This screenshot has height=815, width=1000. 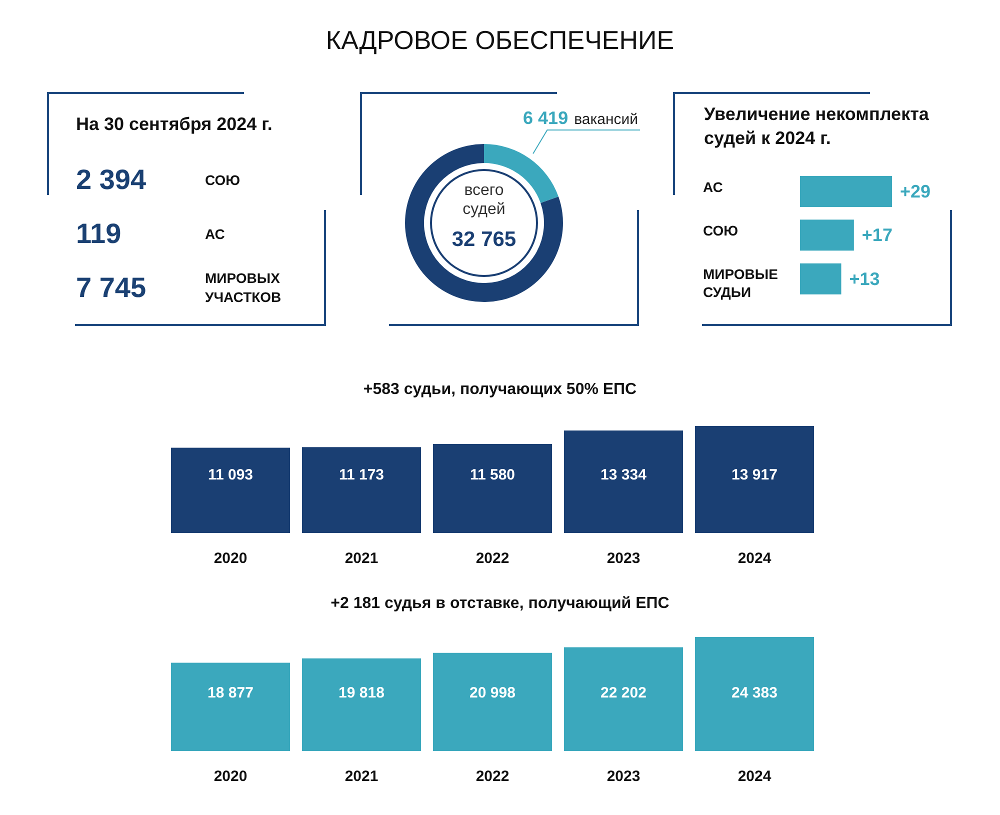 What do you see at coordinates (493, 693) in the screenshot?
I see `data-label: 20 998` at bounding box center [493, 693].